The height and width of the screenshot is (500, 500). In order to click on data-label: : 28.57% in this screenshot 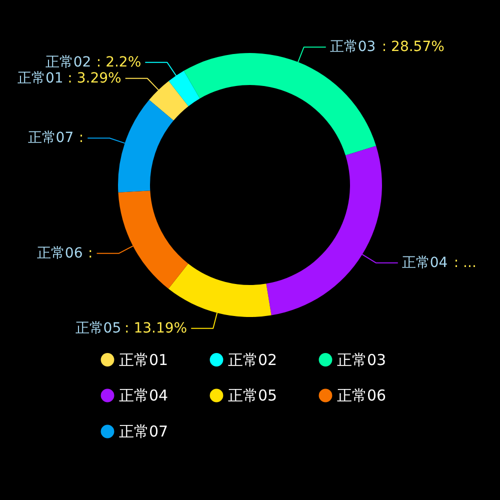, I will do `click(413, 47)`.